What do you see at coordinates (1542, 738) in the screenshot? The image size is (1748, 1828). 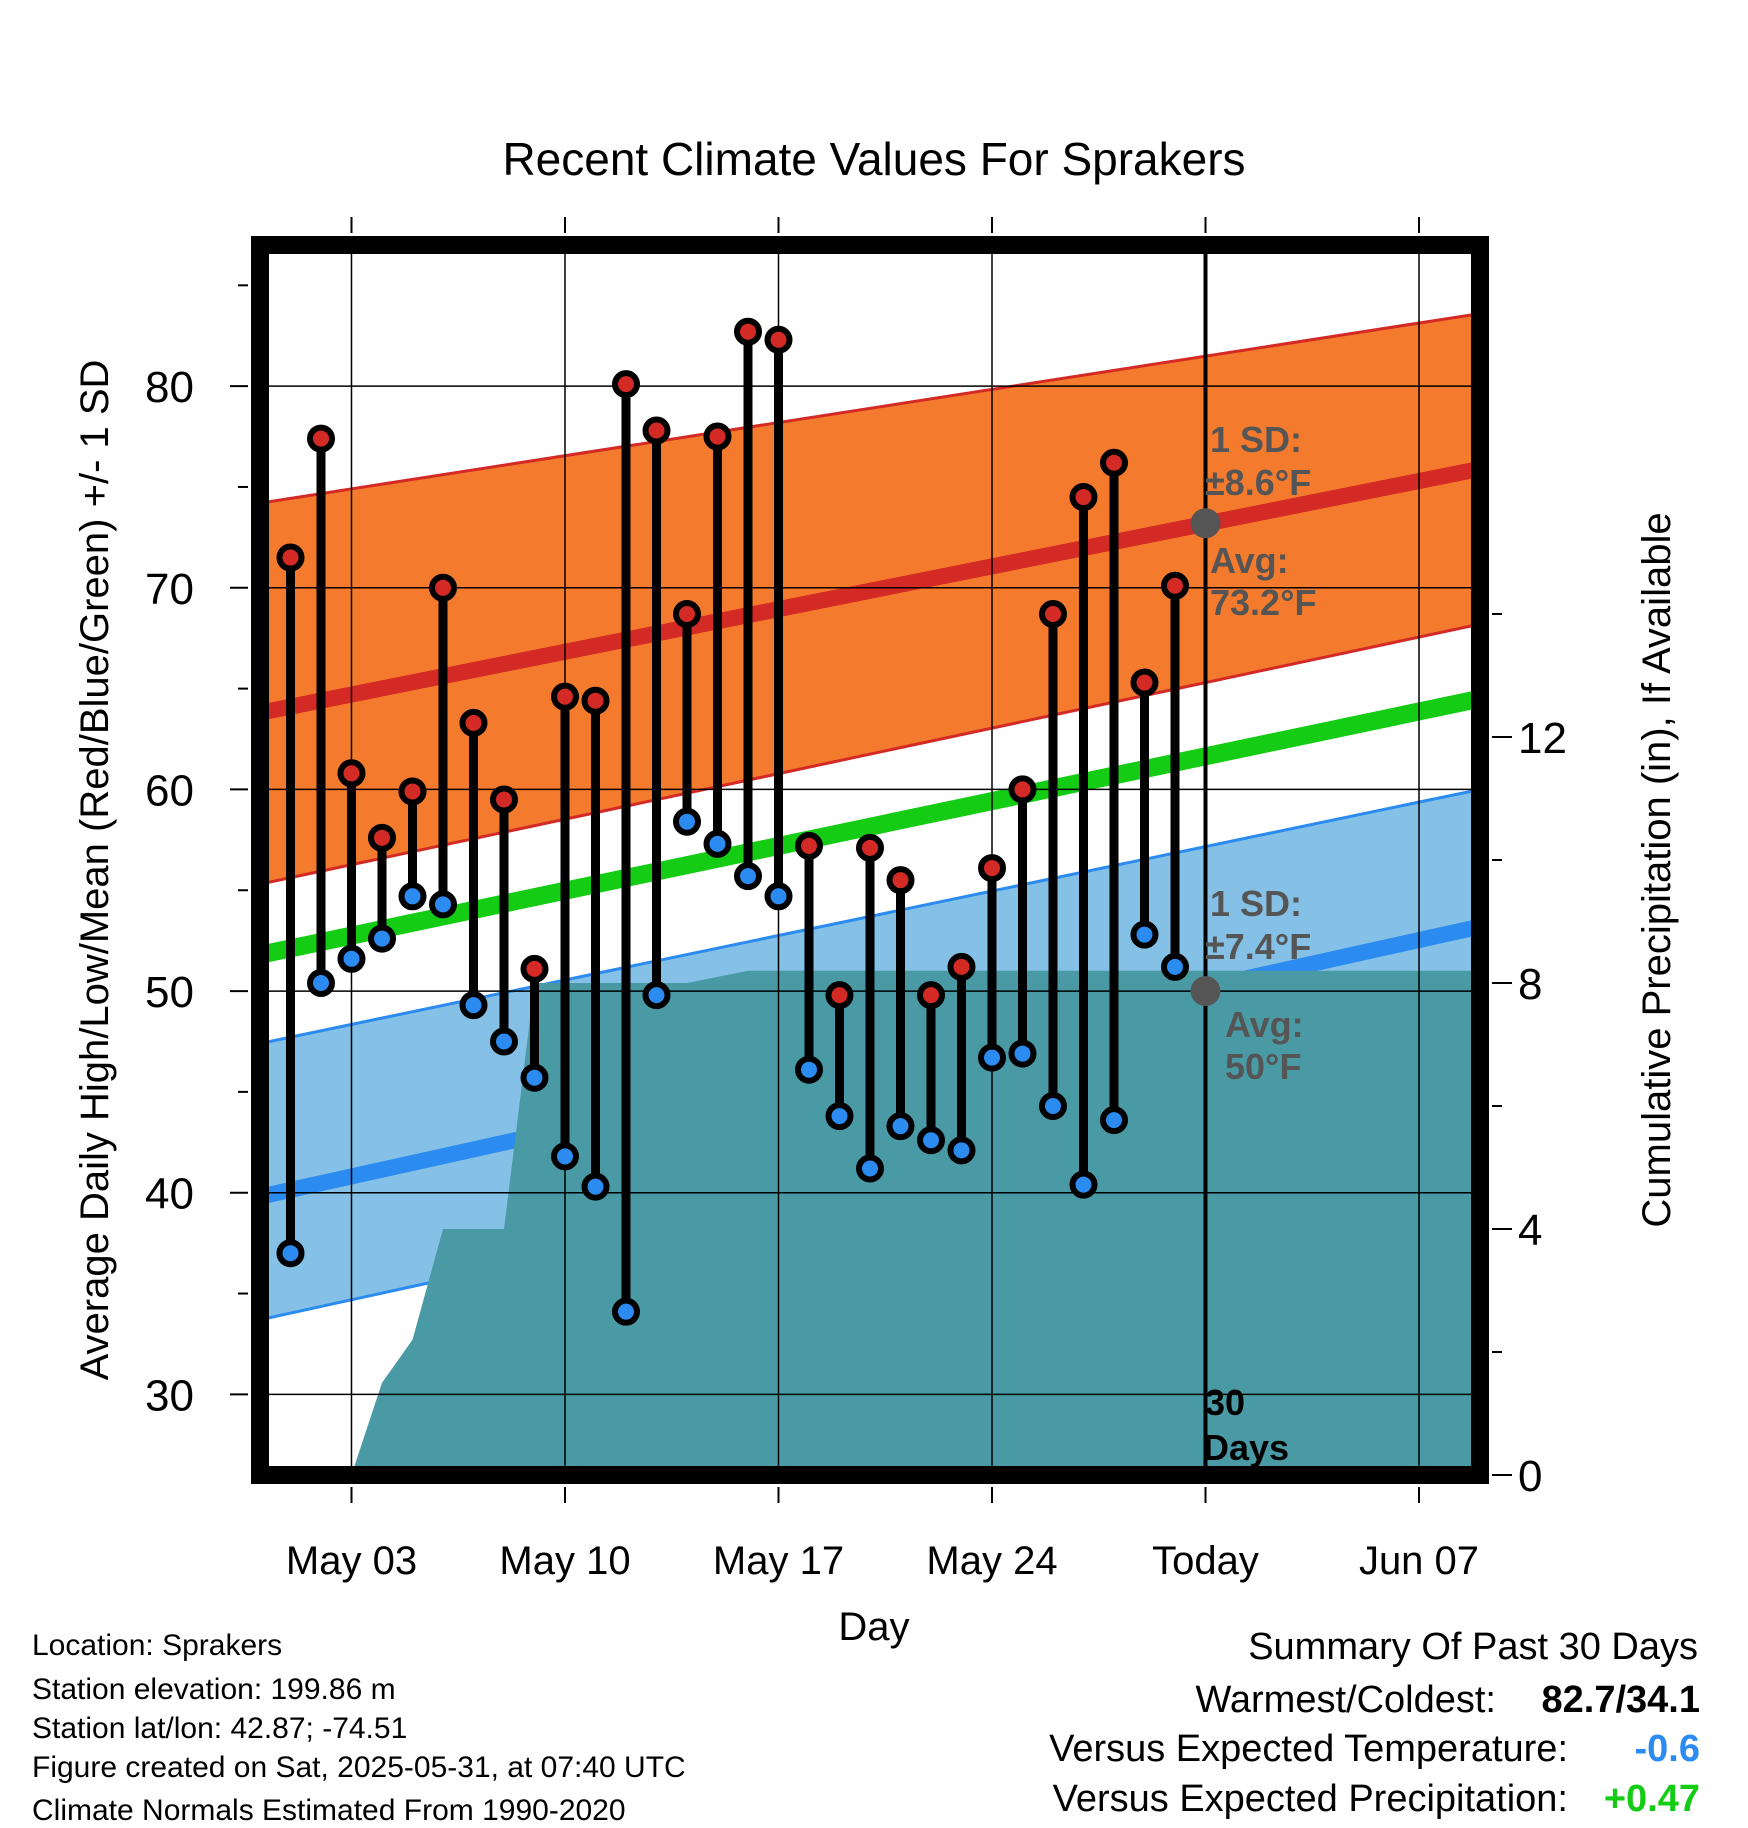 I see `y2-tick-label: 12` at bounding box center [1542, 738].